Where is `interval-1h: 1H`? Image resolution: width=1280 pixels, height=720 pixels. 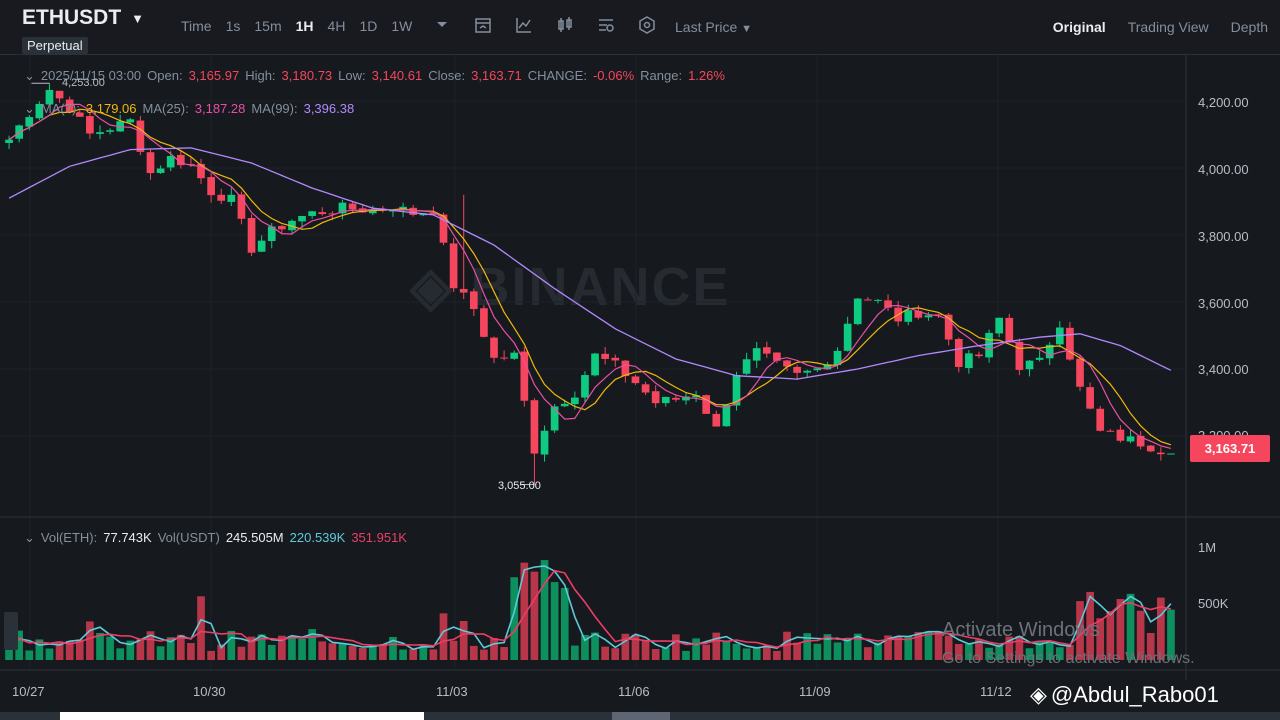 interval-1h: 1H is located at coordinates (304, 26).